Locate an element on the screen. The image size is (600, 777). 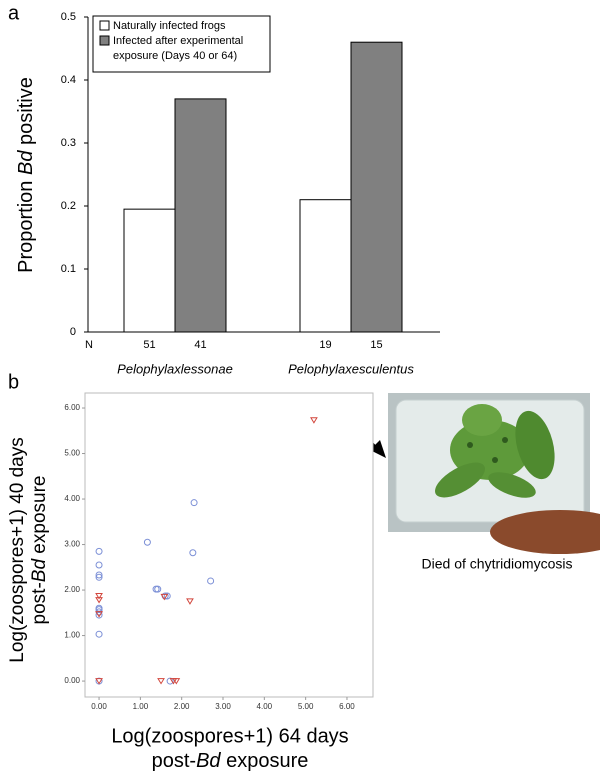
y-axis-label: Proportion Bd positive is located at coordinates (26, 175).